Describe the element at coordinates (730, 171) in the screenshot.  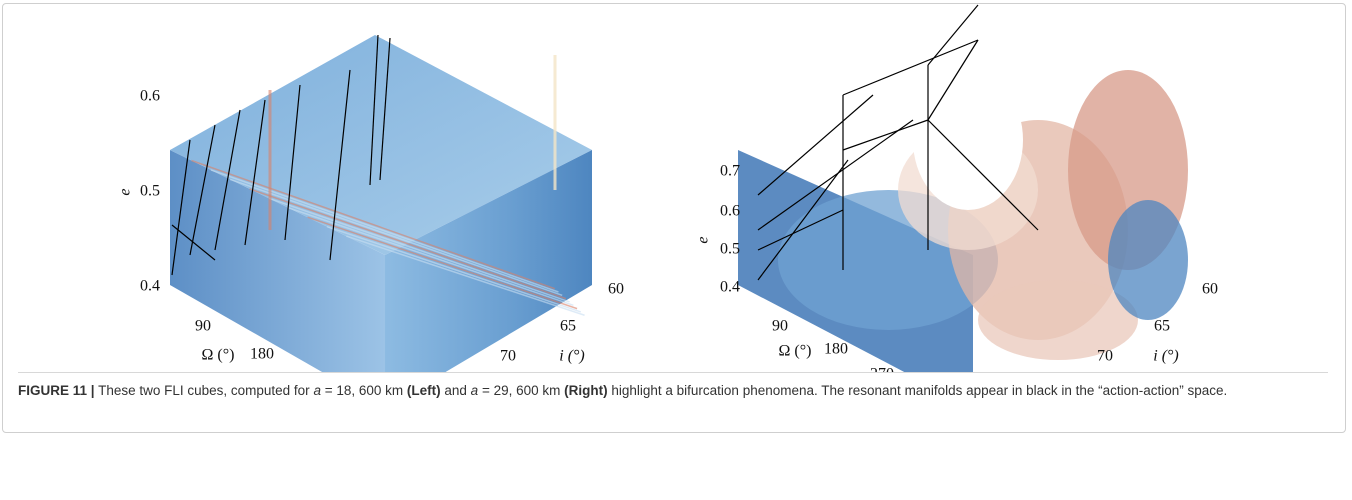
I see `e-tick: 0.7` at that location.